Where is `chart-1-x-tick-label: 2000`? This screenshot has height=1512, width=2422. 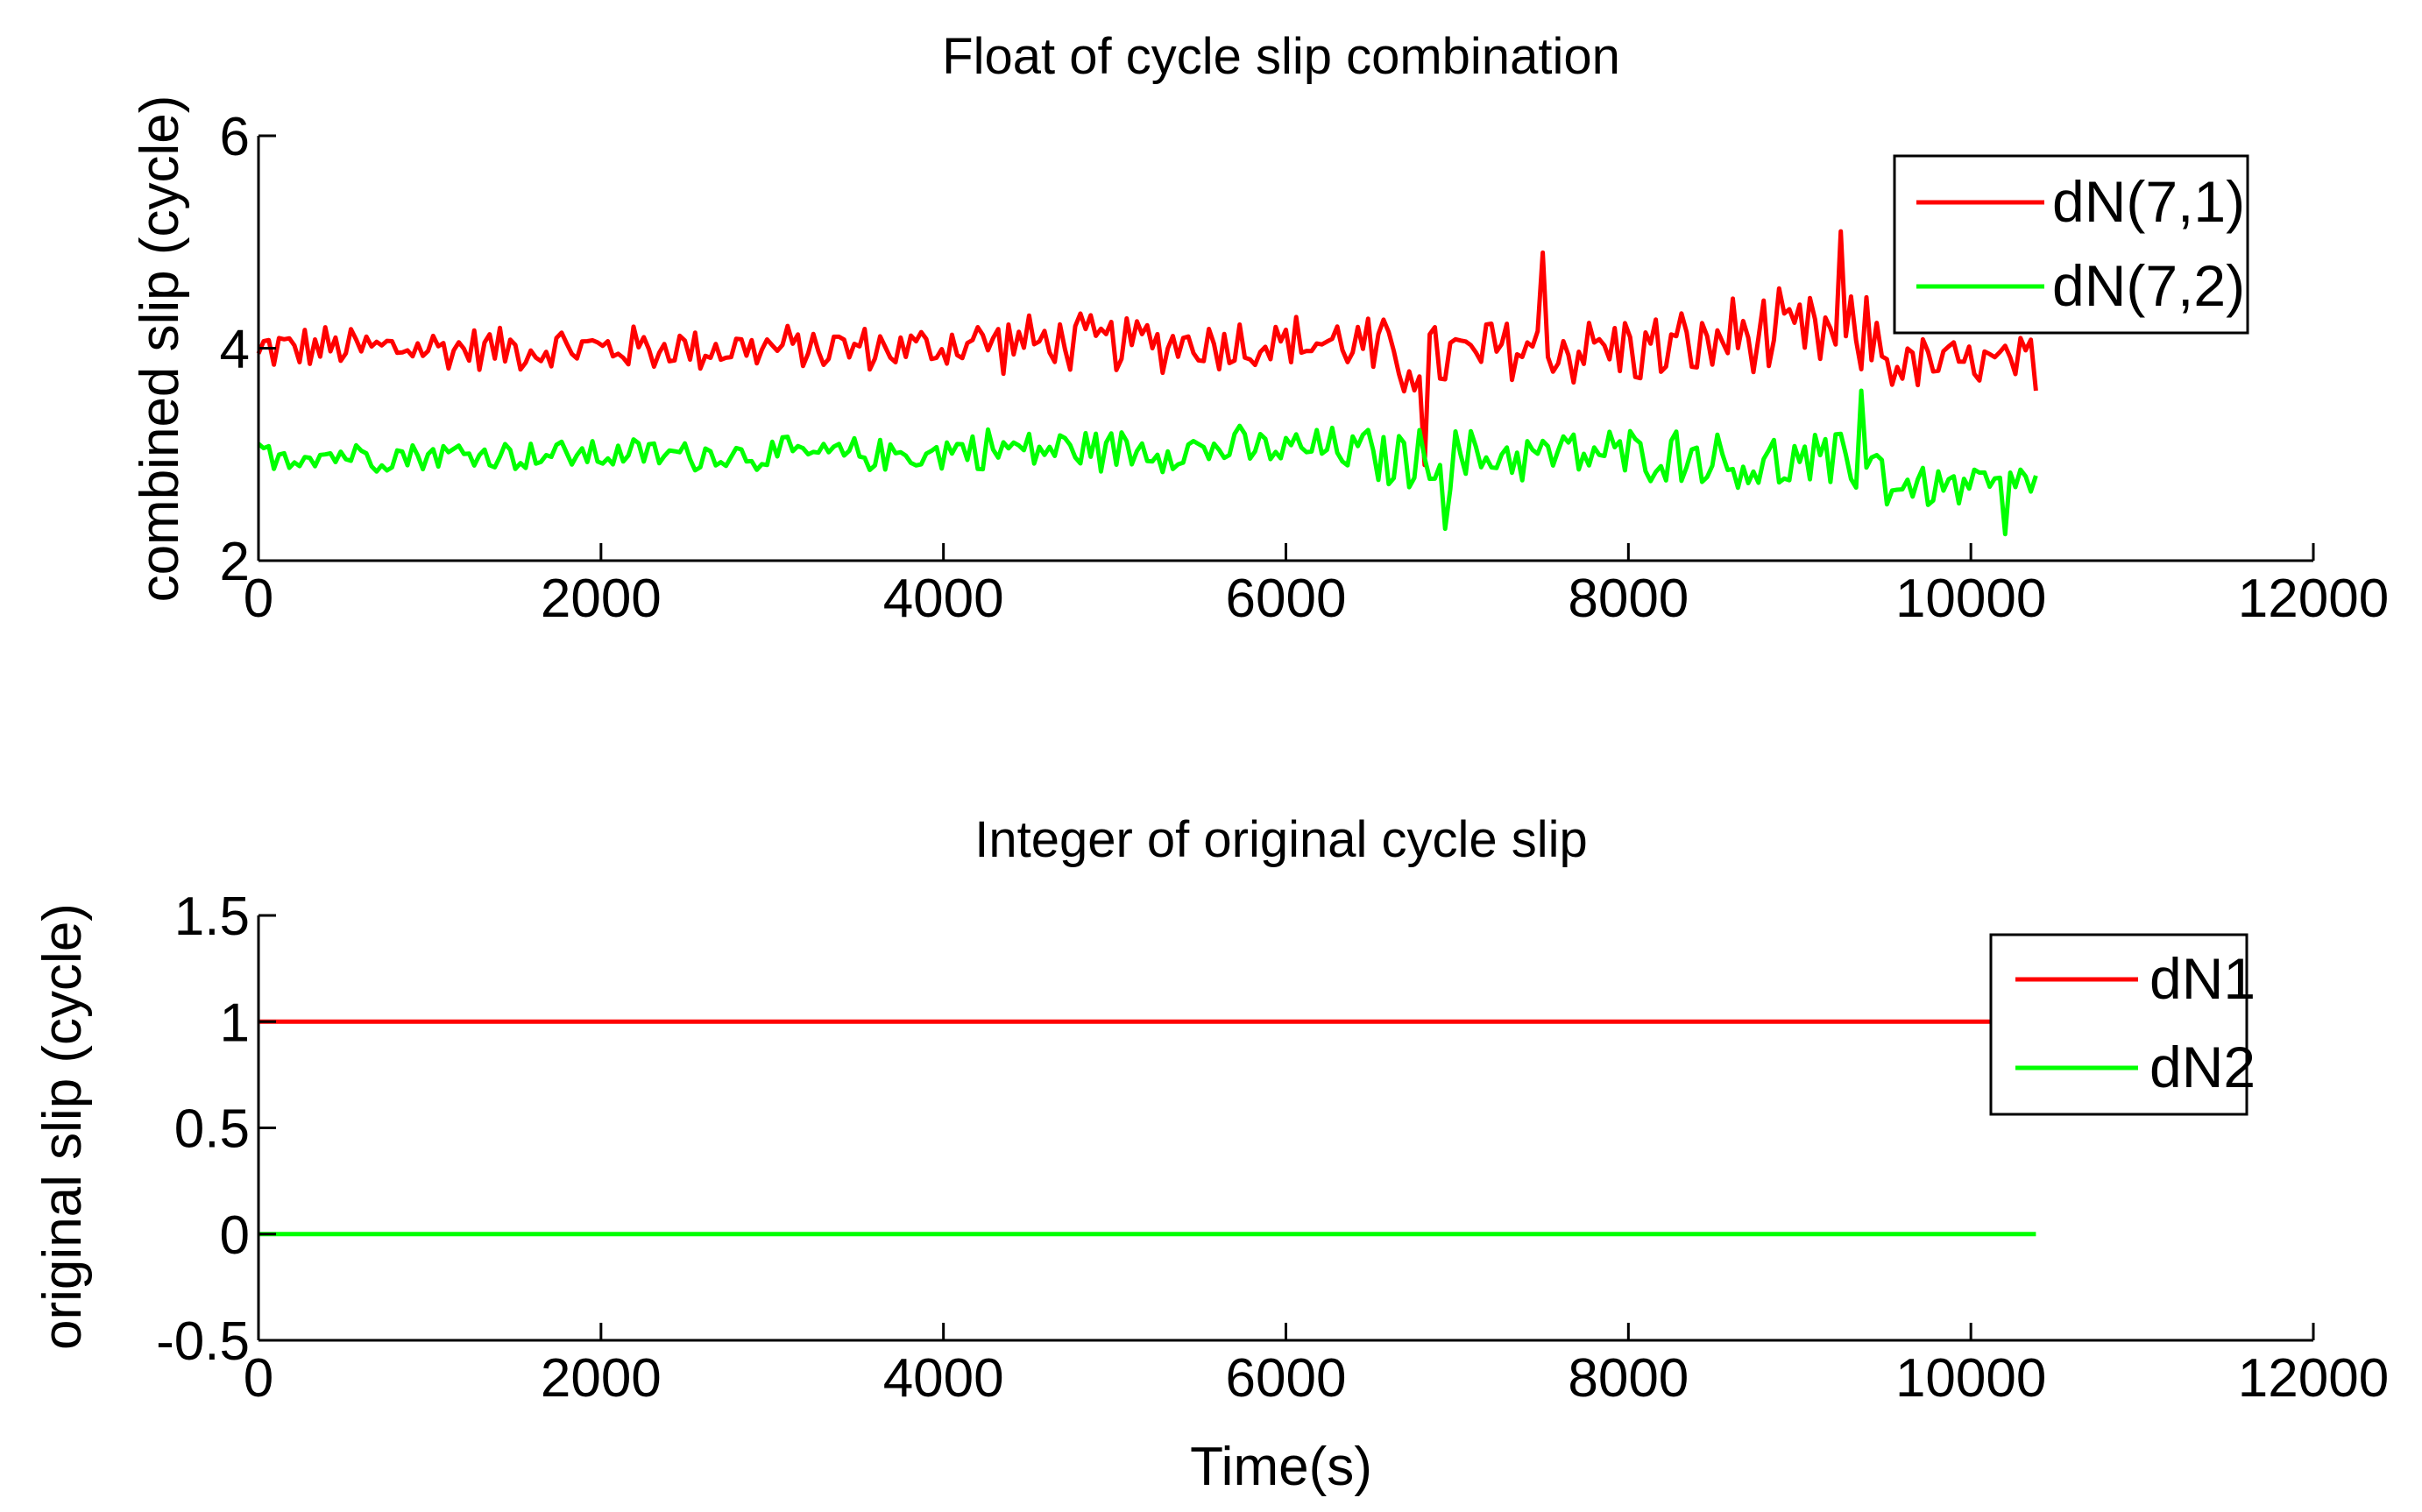 chart-1-x-tick-label: 2000 is located at coordinates (601, 1378).